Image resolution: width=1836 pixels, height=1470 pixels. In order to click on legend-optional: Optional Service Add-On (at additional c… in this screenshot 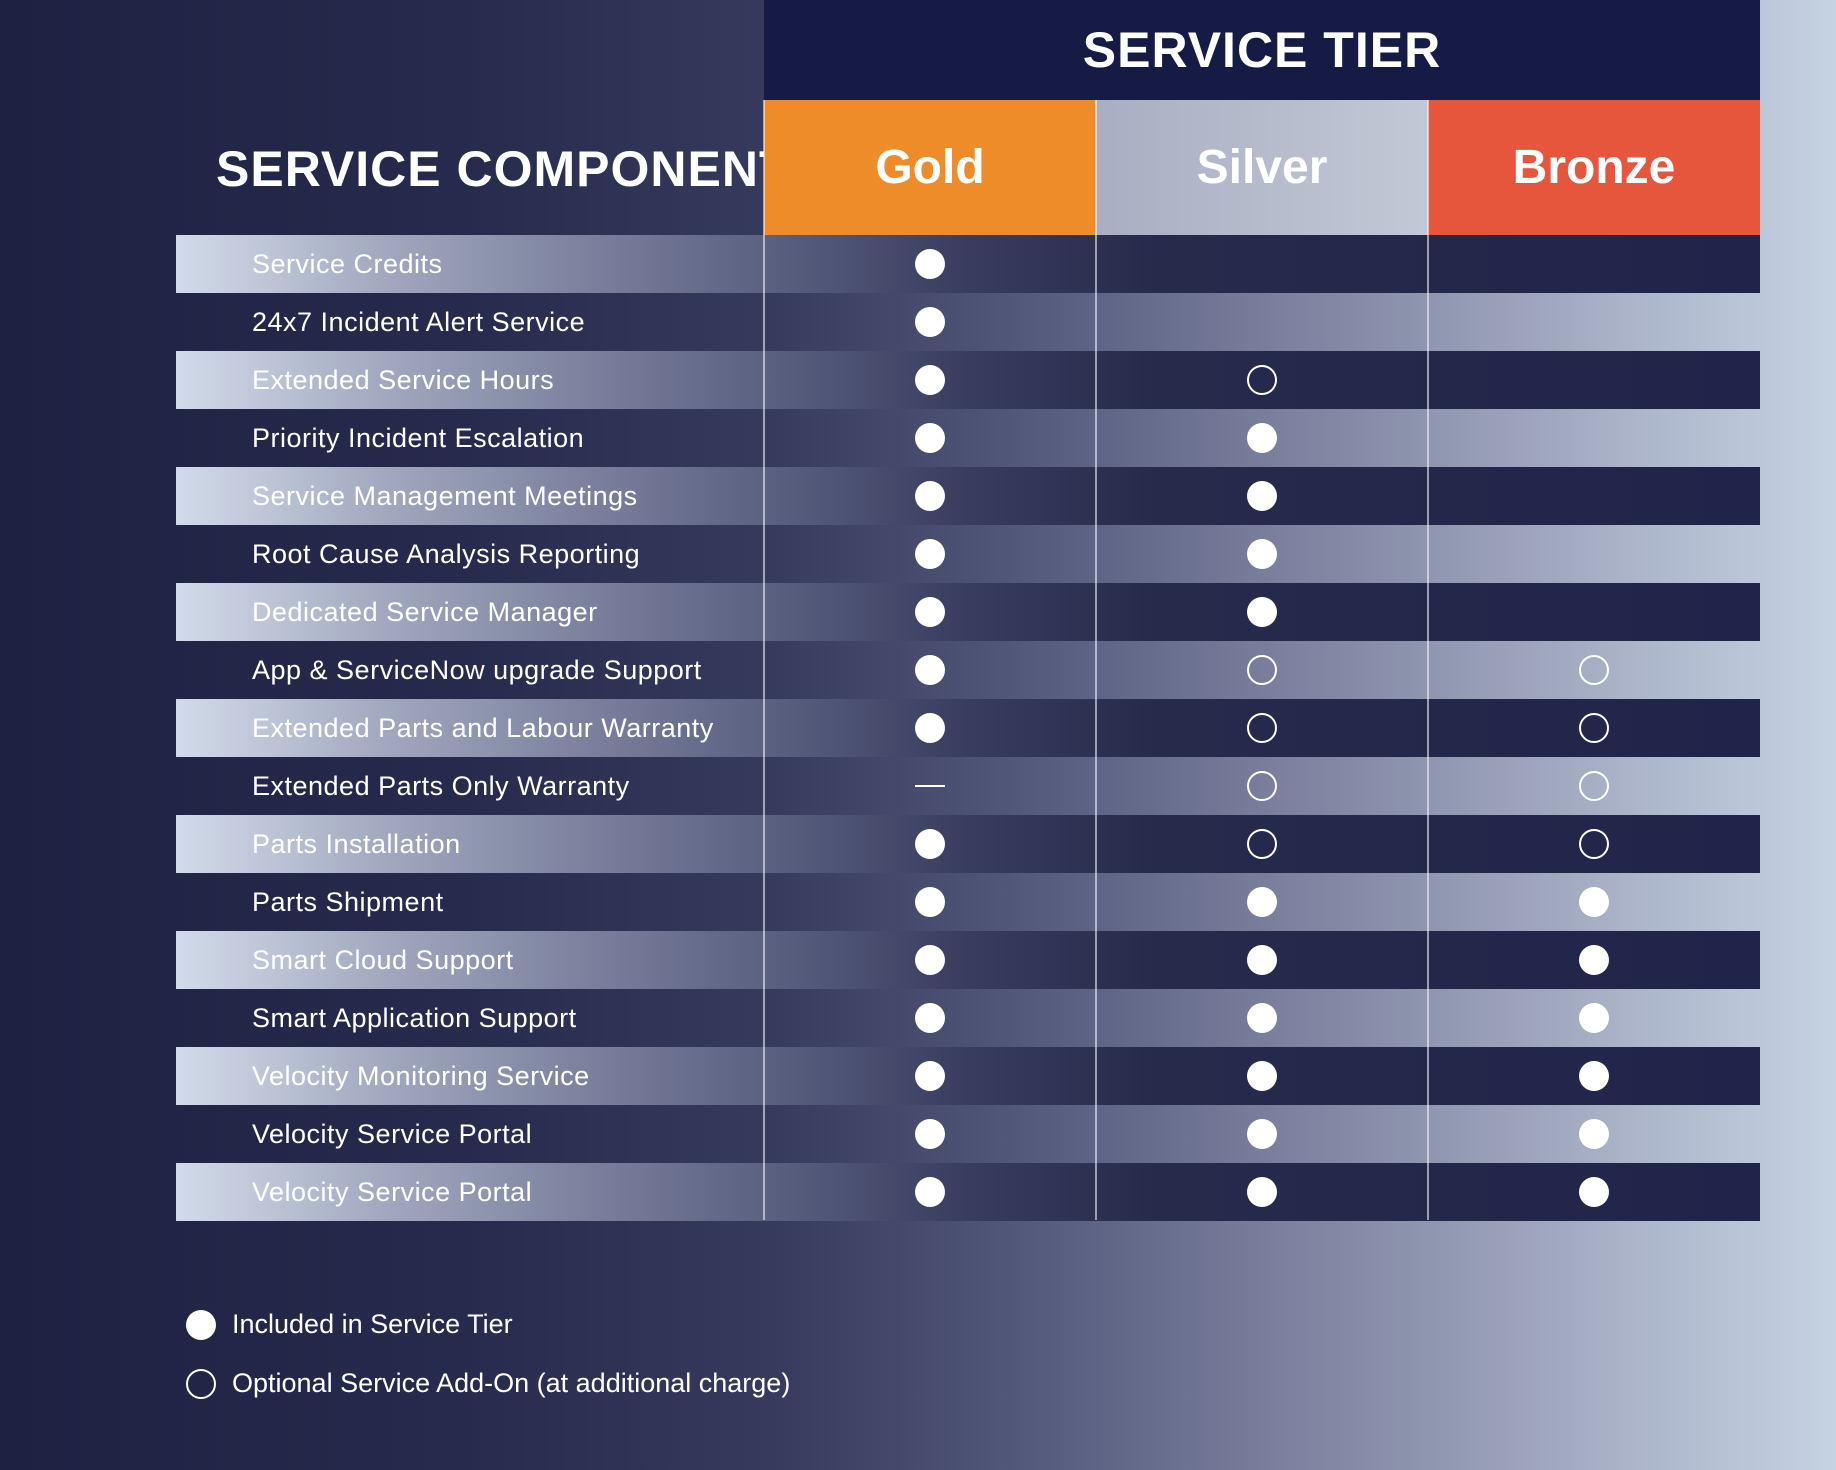, I will do `click(488, 1383)`.